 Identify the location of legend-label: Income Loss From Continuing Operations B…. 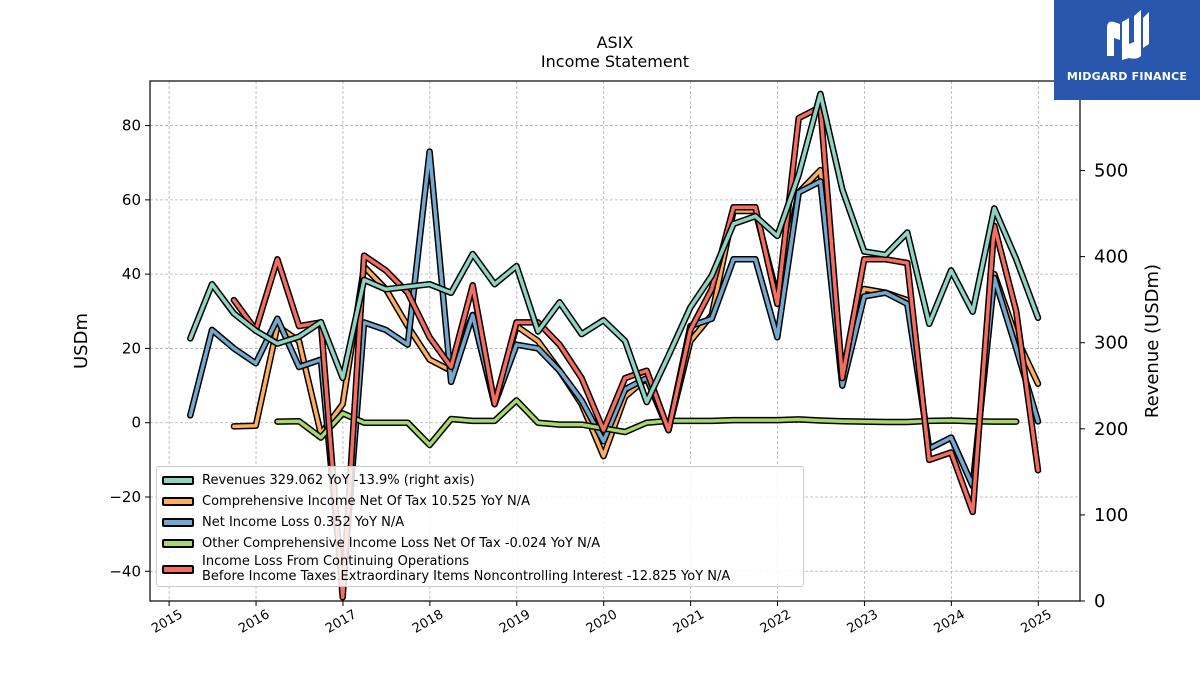
(466, 569).